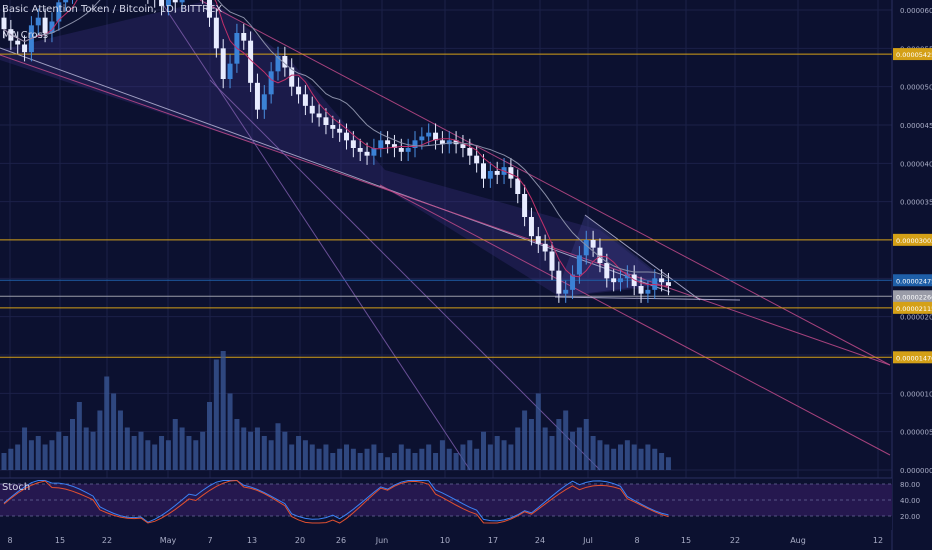 The image size is (932, 550). Describe the element at coordinates (914, 281) in the screenshot. I see `level-label: 0.00002475` at that location.